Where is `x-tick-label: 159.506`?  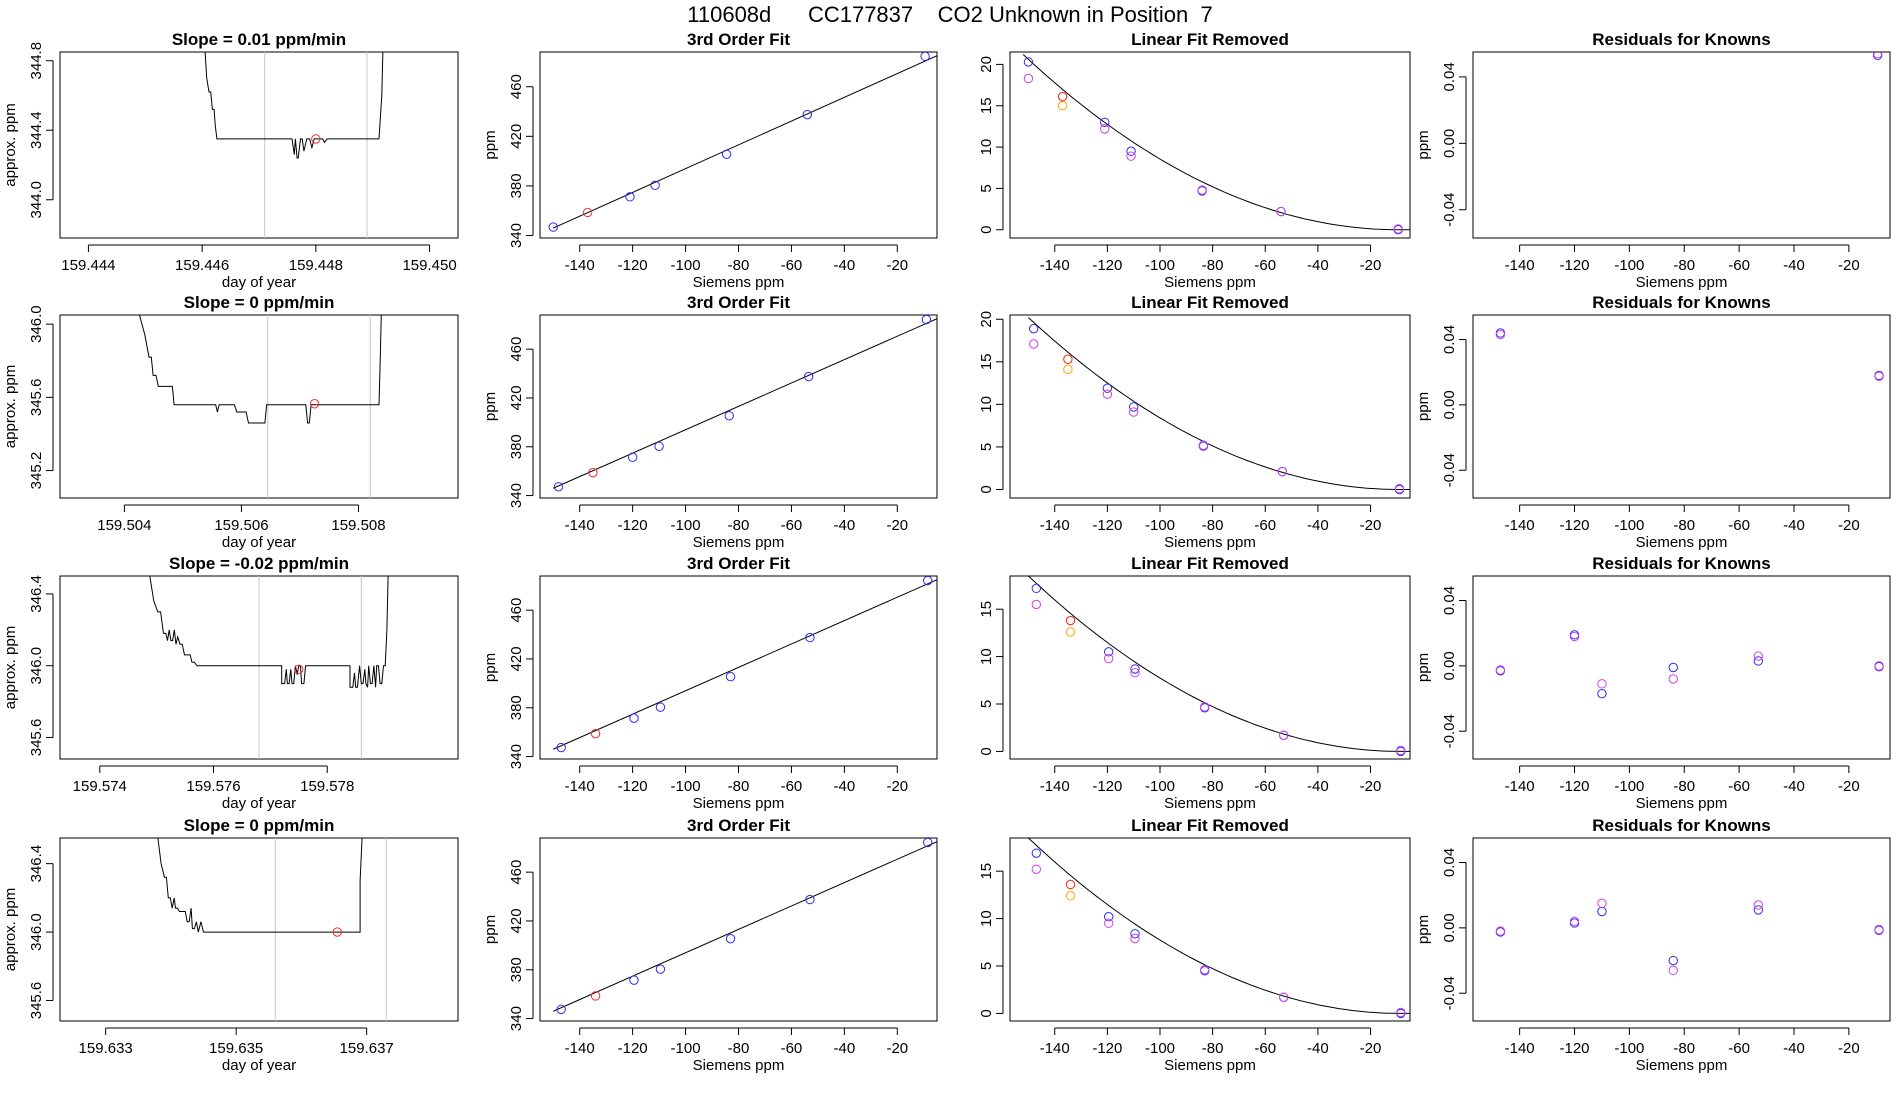 x-tick-label: 159.506 is located at coordinates (241, 525).